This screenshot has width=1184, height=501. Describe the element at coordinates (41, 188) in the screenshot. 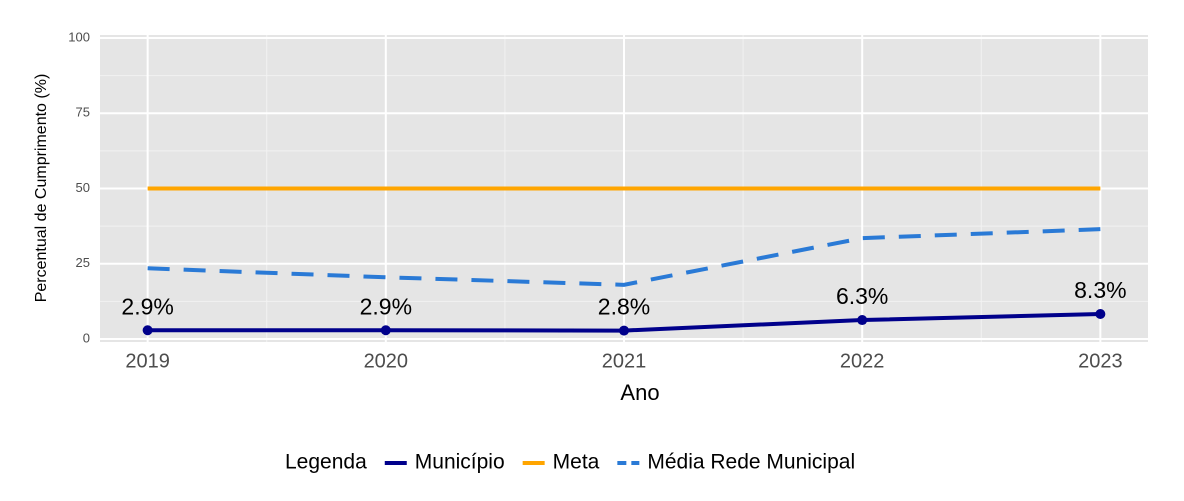

I see `y-axis-label: Percentual de Cumprimento (%)` at that location.